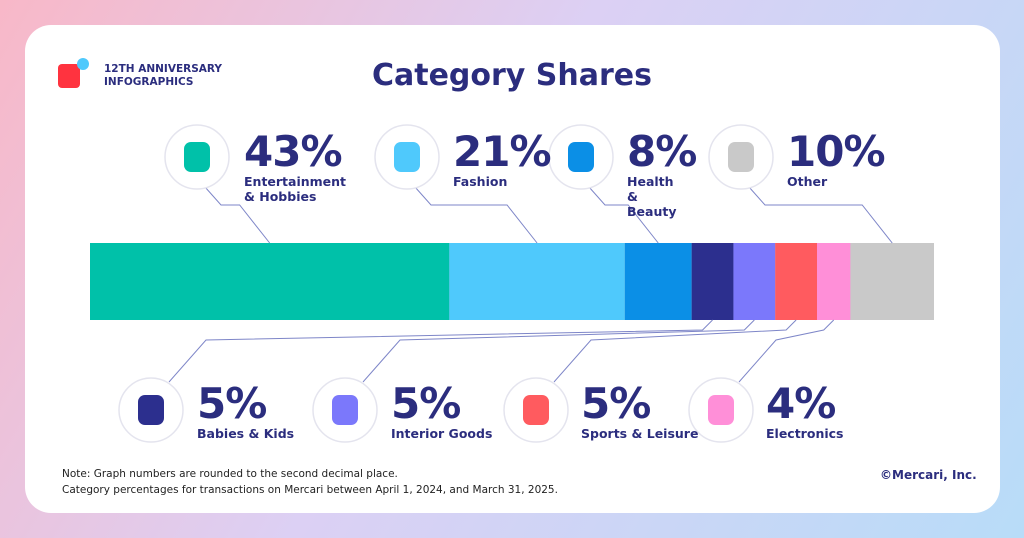  I want to click on category-label: Other, so click(807, 181).